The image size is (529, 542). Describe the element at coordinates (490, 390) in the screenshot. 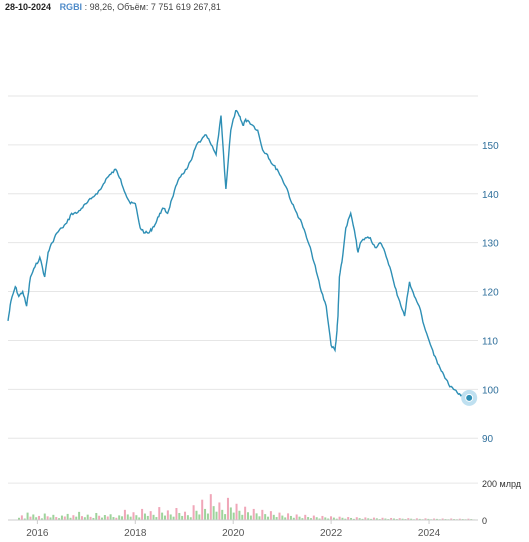

I see `y-tick-label: 100` at that location.